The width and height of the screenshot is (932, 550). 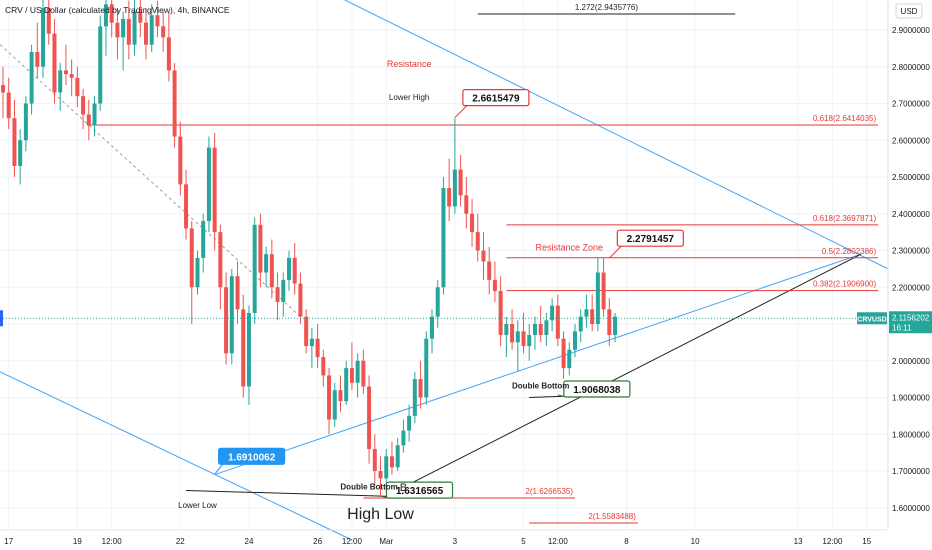 What do you see at coordinates (295, 493) in the screenshot?
I see `lower-low-line` at bounding box center [295, 493].